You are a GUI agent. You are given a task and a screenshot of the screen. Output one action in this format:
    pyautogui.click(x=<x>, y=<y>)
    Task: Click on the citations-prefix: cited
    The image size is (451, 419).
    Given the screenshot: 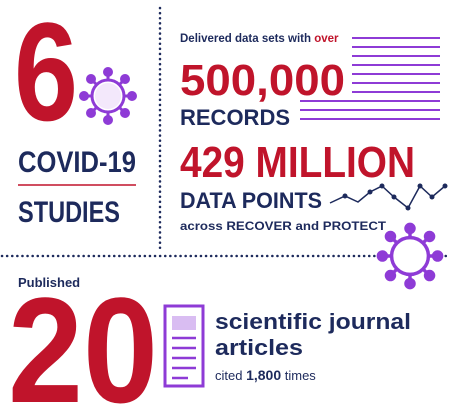 What is the action you would take?
    pyautogui.click(x=230, y=375)
    